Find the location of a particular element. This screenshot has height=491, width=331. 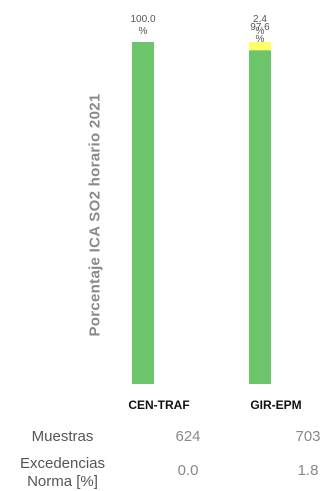

category-label-cen-traf: CEN-TRAF is located at coordinates (158, 405).